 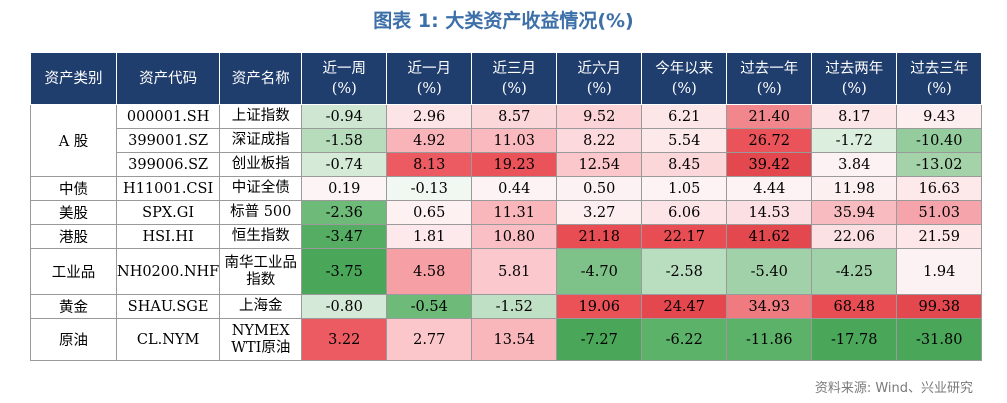 What do you see at coordinates (599, 236) in the screenshot?
I see `return-value-cell: 21.18` at bounding box center [599, 236].